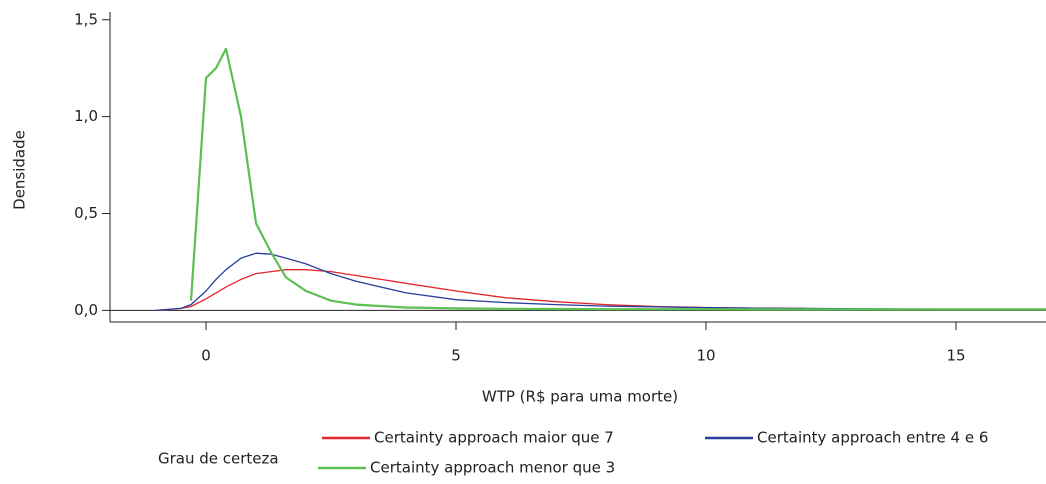 The image size is (1046, 484). What do you see at coordinates (86, 116) in the screenshot?
I see `y-tick-label: 1,0` at bounding box center [86, 116].